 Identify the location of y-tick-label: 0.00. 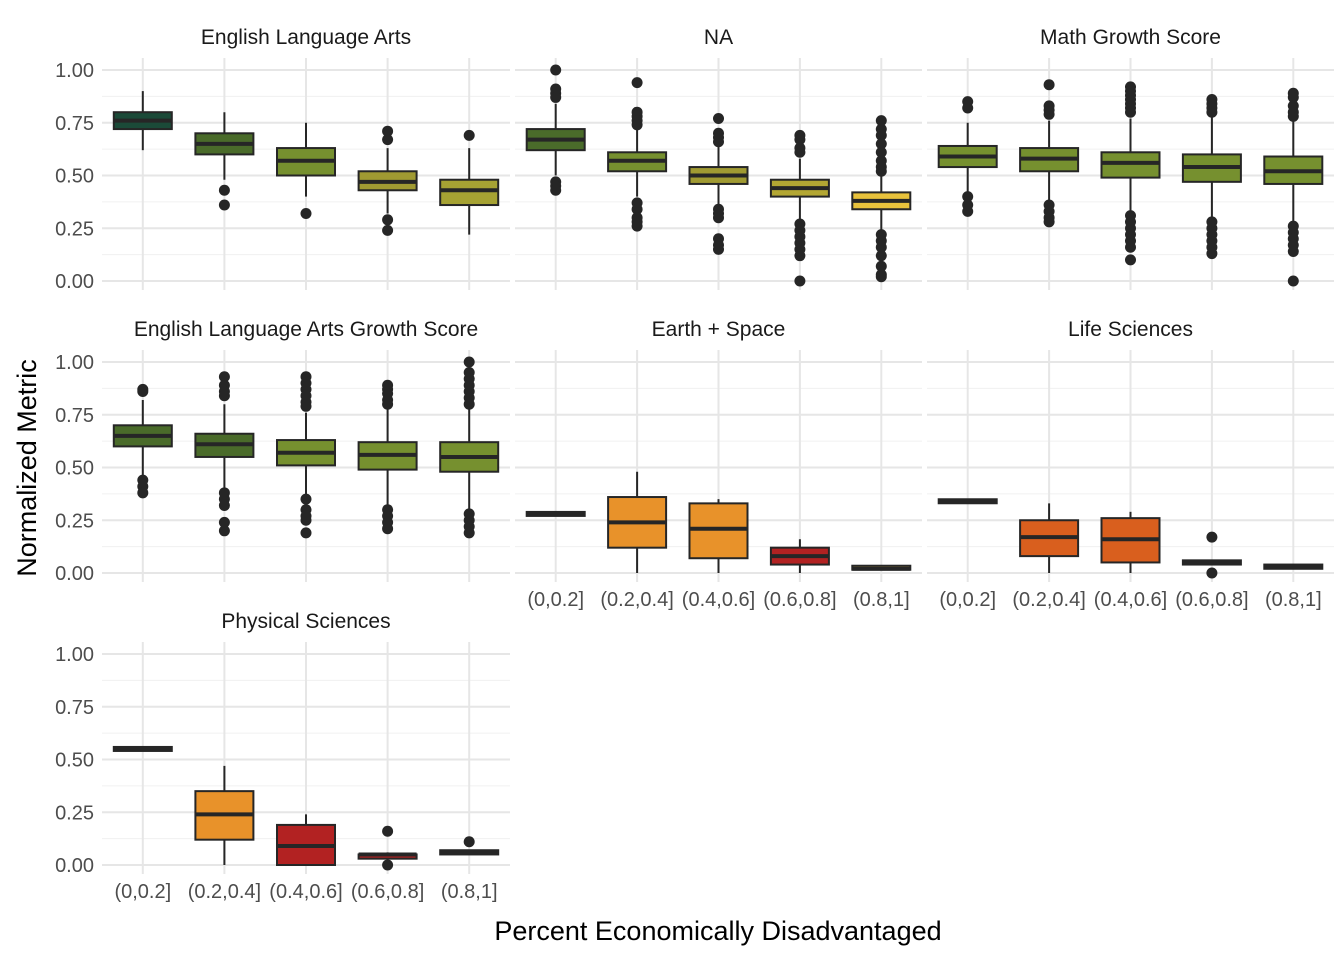
(74, 282).